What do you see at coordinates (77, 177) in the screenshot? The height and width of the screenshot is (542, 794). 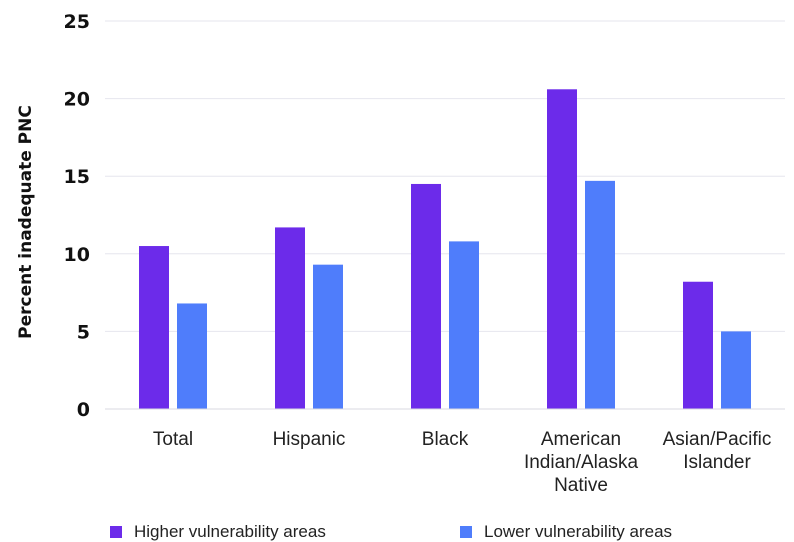 I see `y-tick-label: 15` at bounding box center [77, 177].